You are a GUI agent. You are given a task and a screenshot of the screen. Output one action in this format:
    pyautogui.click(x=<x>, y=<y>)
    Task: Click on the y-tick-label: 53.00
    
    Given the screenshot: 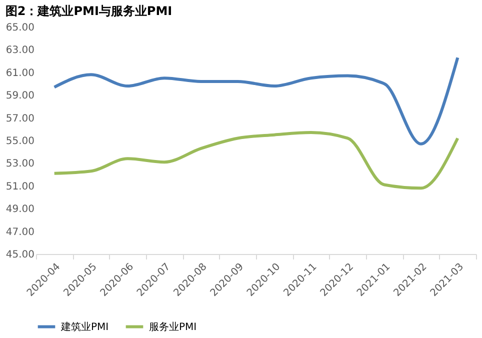 What is the action you would take?
    pyautogui.click(x=20, y=164)
    